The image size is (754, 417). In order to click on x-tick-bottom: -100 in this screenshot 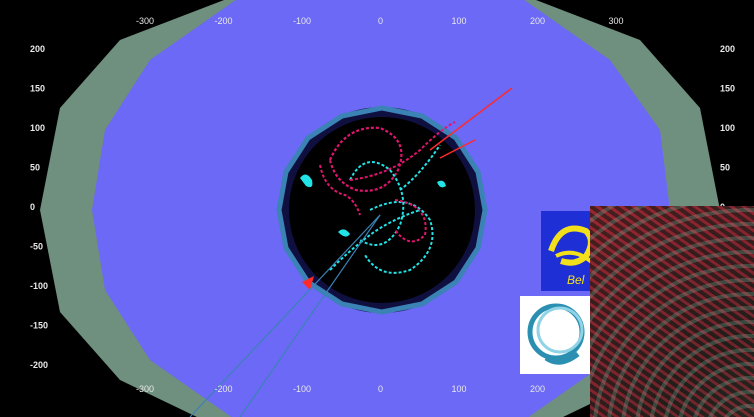, I will do `click(302, 389)`.